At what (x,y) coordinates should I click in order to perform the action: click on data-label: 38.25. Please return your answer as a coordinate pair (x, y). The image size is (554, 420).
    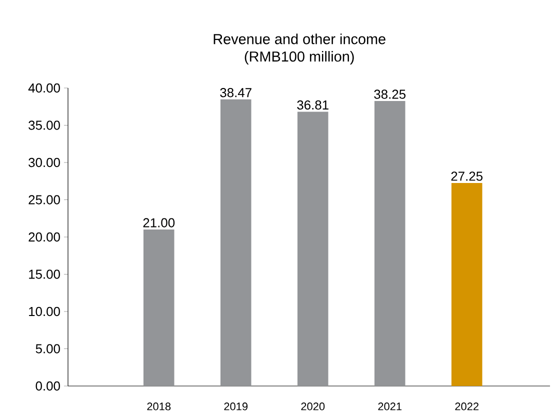
    Looking at the image, I should click on (390, 94).